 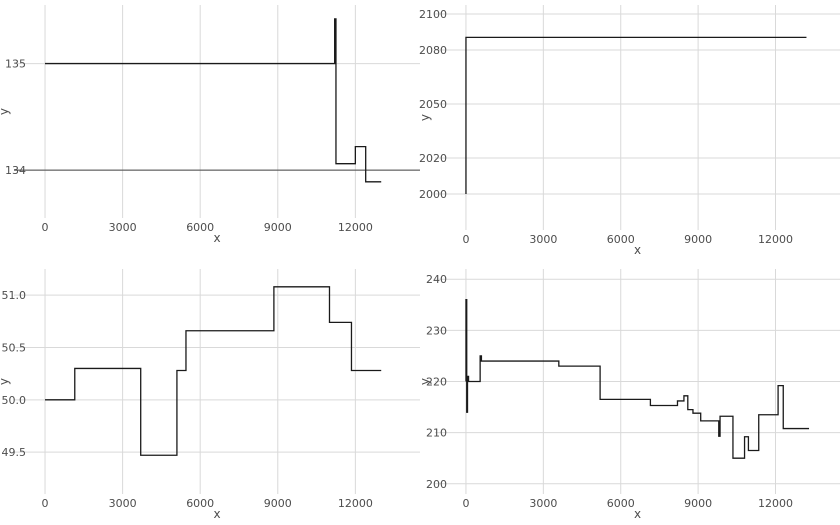 What do you see at coordinates (436, 279) in the screenshot?
I see `y-tick-label: 240` at bounding box center [436, 279].